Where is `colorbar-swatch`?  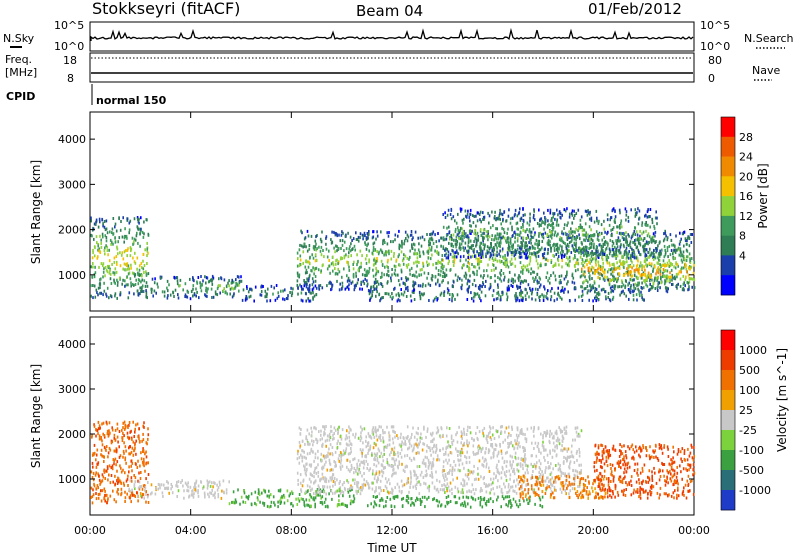 colorbar-swatch is located at coordinates (728, 186).